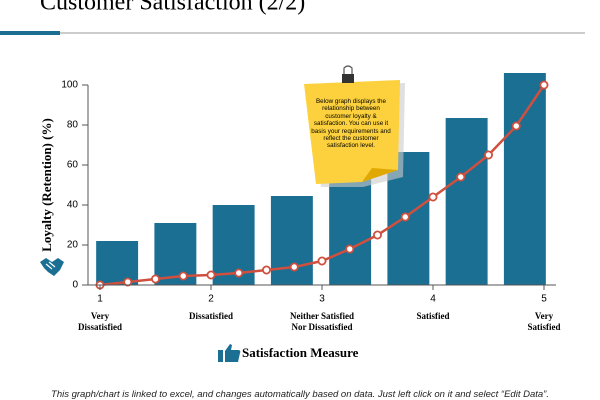 The image size is (600, 400). What do you see at coordinates (52, 267) in the screenshot?
I see `handshake-icon` at bounding box center [52, 267].